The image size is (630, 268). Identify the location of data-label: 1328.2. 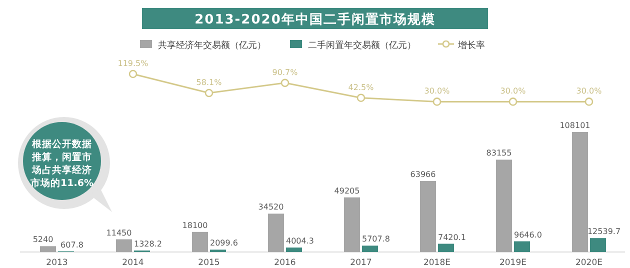
(148, 244).